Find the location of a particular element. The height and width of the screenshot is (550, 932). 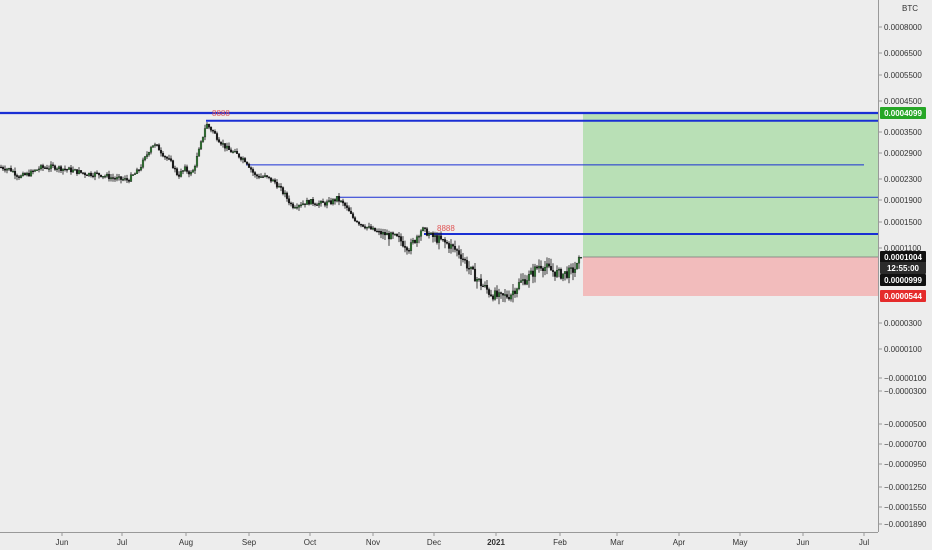

y-tick-label: −0.0000500 is located at coordinates (905, 424).